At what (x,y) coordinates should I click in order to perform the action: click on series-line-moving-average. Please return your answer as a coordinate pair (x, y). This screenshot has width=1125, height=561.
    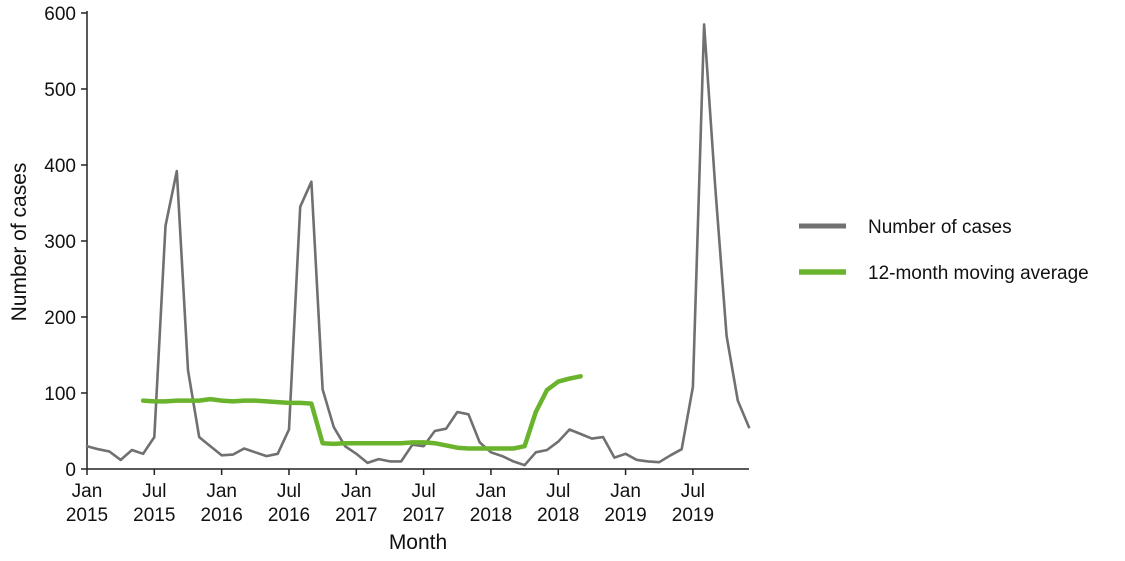
    Looking at the image, I should click on (361, 412).